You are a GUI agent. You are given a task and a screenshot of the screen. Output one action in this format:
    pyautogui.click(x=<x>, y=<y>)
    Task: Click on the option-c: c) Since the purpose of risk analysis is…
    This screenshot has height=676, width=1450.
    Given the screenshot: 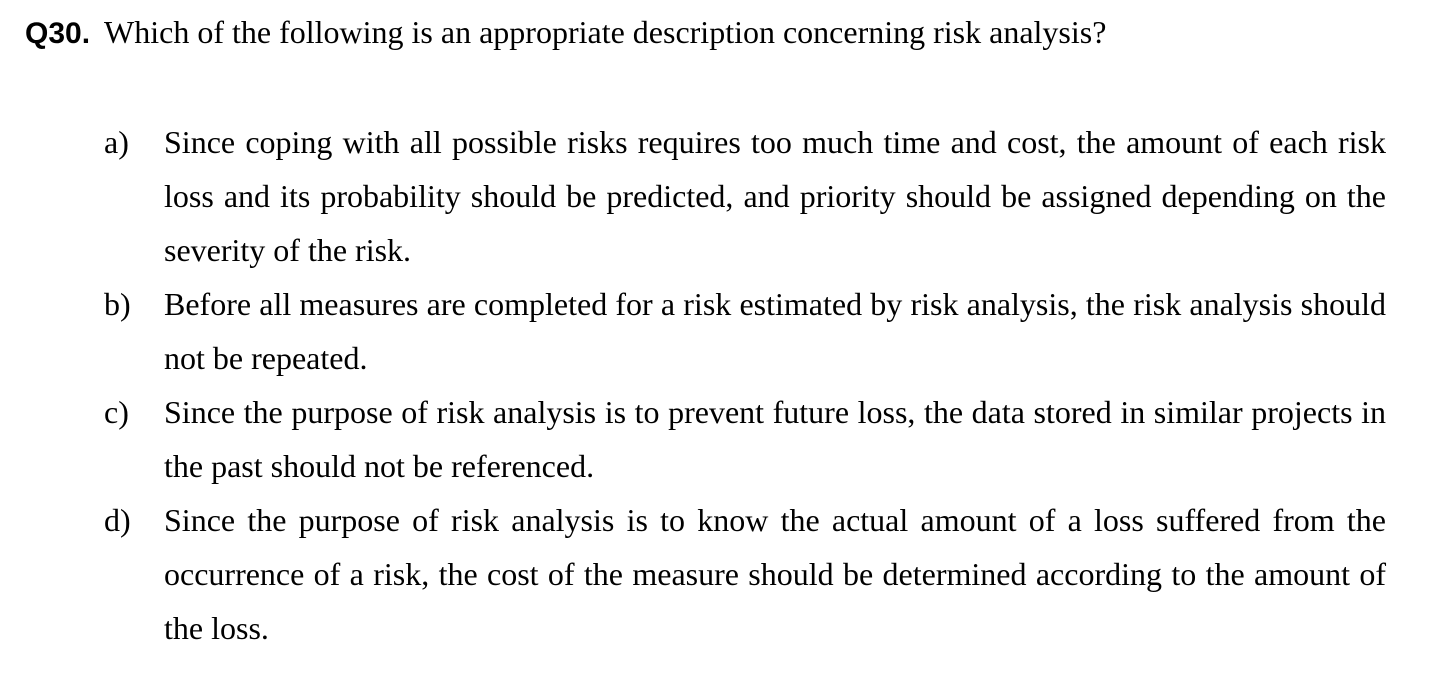 What is the action you would take?
    pyautogui.click(x=745, y=439)
    